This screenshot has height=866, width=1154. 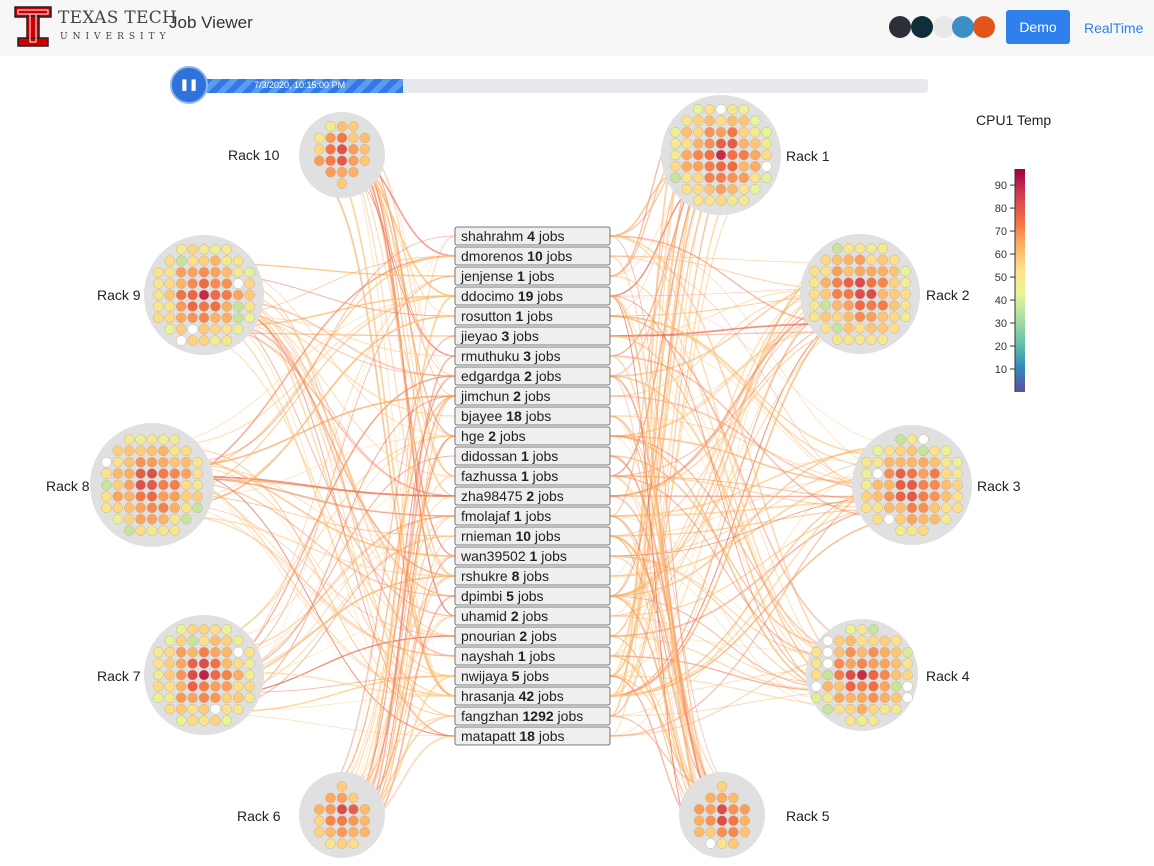 I want to click on user-item: fangzhan 1292 jobs, so click(x=532, y=716).